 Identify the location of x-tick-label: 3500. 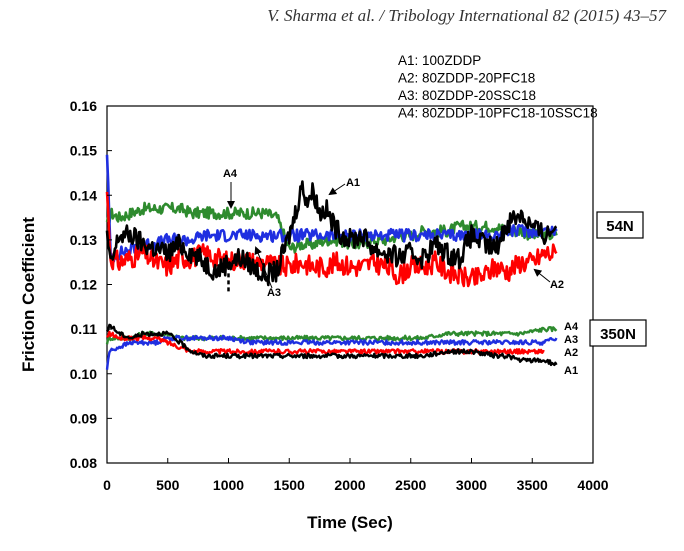
(532, 485).